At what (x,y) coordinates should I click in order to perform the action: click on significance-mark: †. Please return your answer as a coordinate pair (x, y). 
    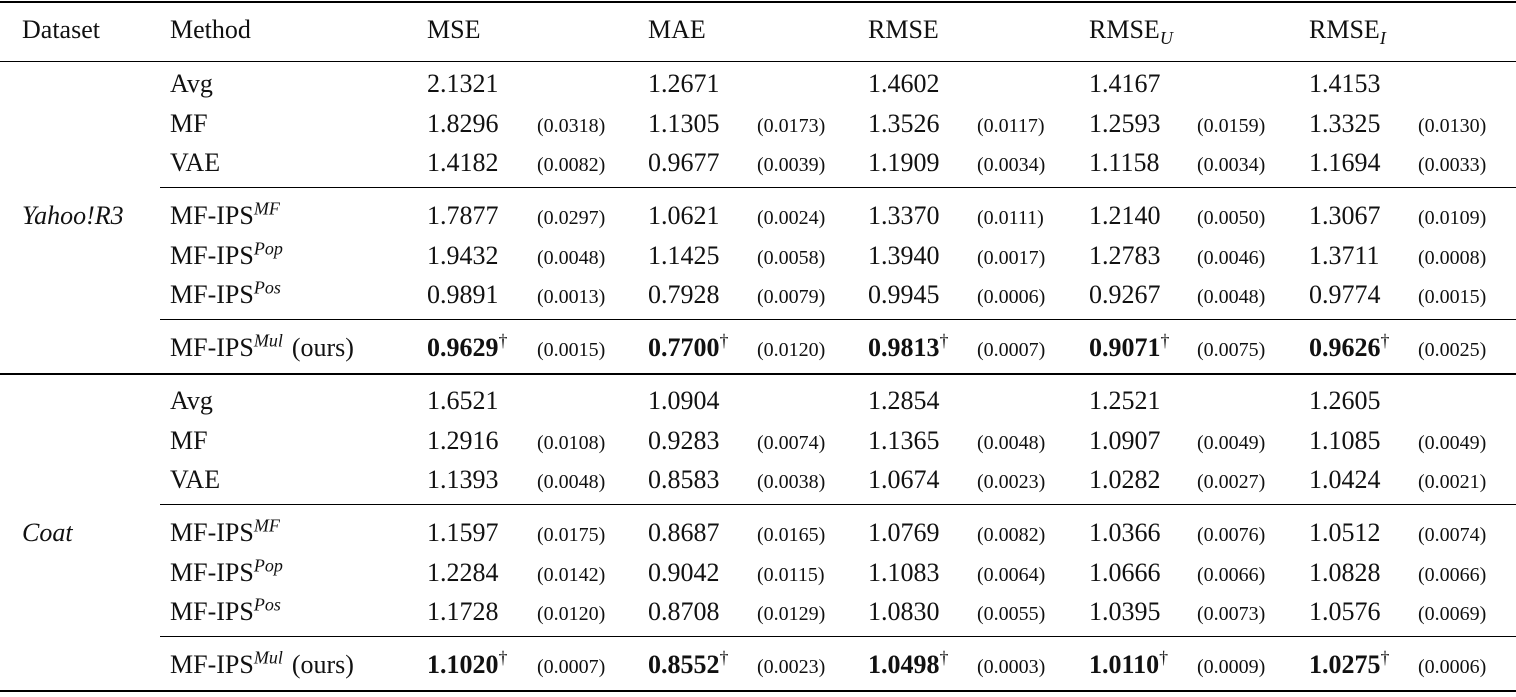
    Looking at the image, I should click on (1164, 657).